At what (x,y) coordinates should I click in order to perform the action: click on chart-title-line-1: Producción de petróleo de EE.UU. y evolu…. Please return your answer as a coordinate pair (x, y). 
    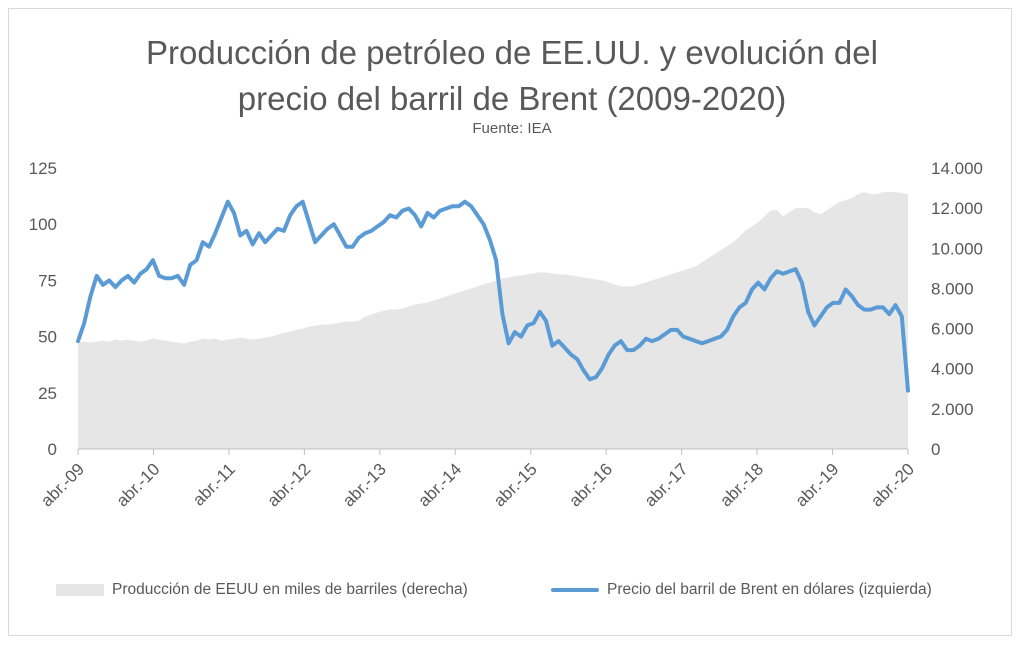
    Looking at the image, I should click on (512, 52).